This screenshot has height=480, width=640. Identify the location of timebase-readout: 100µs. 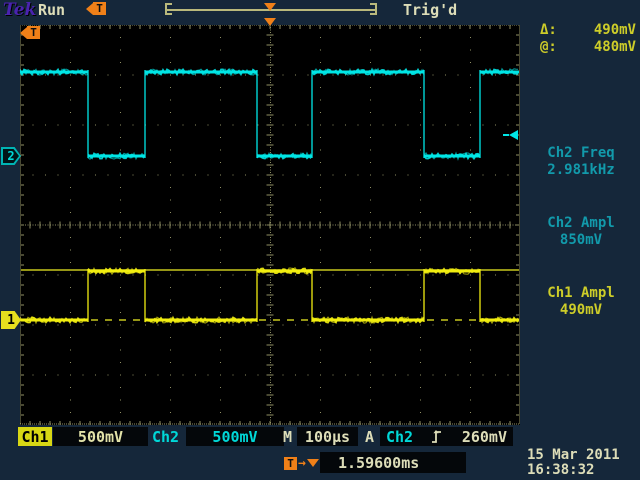
(327, 436).